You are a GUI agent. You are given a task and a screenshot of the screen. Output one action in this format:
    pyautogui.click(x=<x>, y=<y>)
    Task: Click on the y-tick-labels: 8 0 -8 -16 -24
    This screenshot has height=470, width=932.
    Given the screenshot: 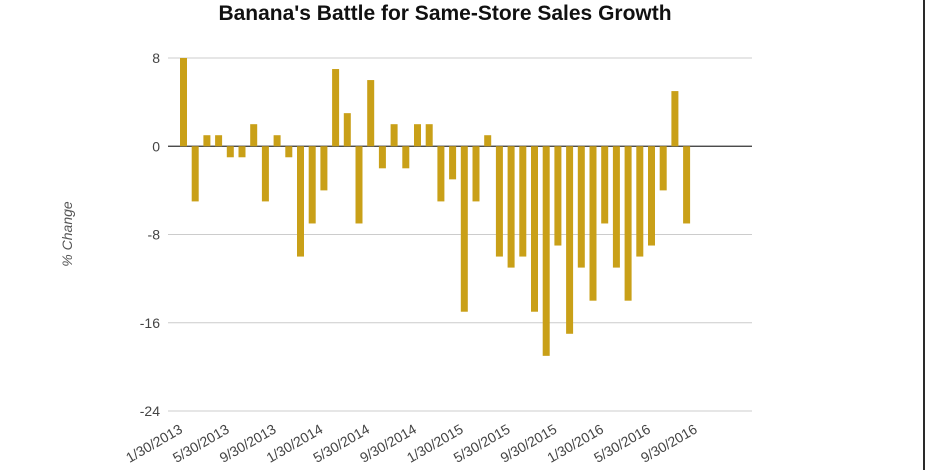 What is the action you would take?
    pyautogui.click(x=150, y=234)
    